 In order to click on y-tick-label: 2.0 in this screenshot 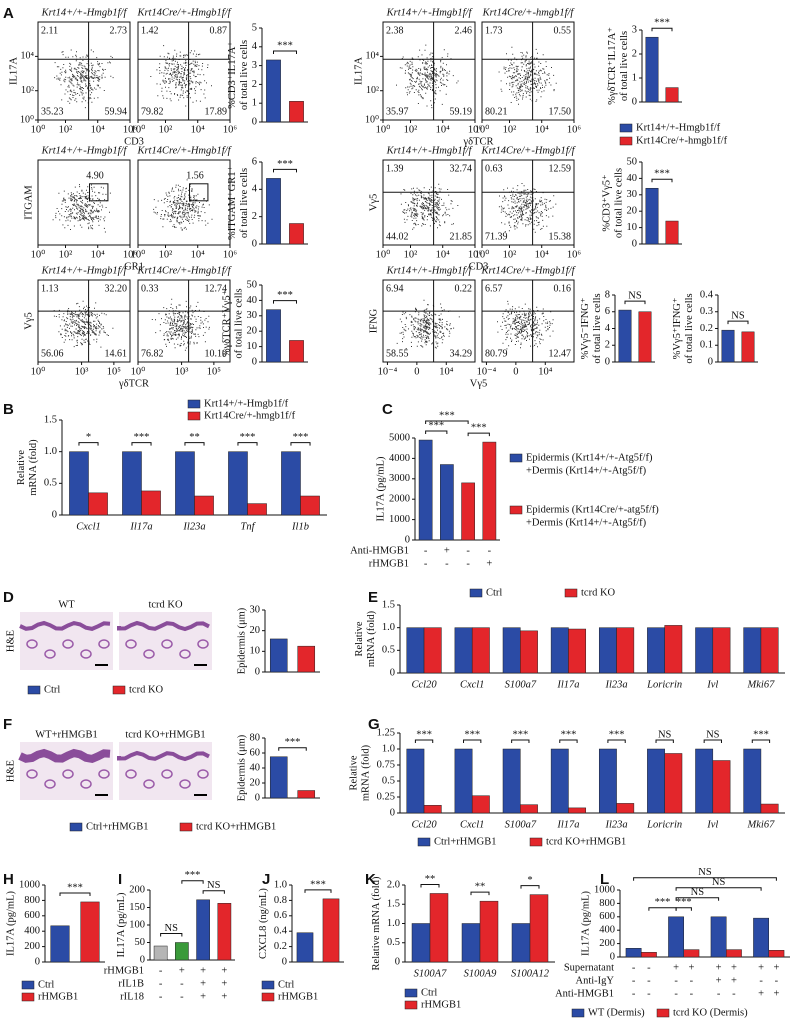, I will do `click(393, 884)`.